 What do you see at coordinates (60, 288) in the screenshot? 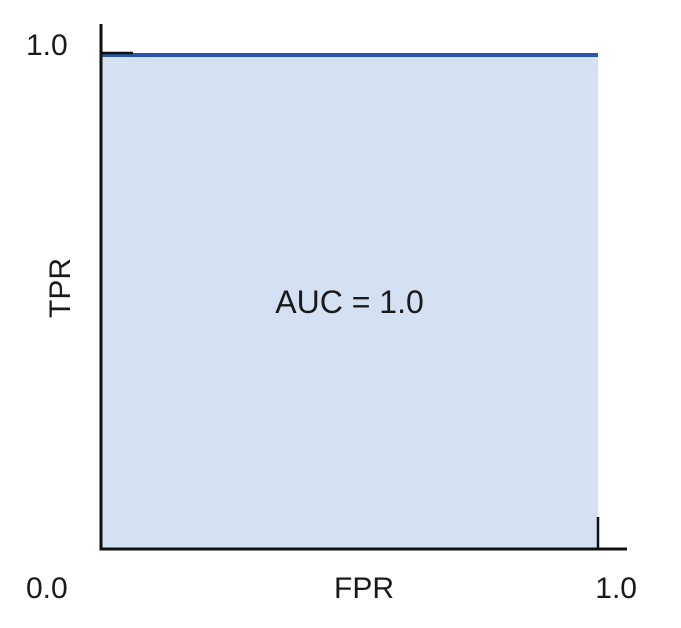
I see `y-axis-title: TPR` at bounding box center [60, 288].